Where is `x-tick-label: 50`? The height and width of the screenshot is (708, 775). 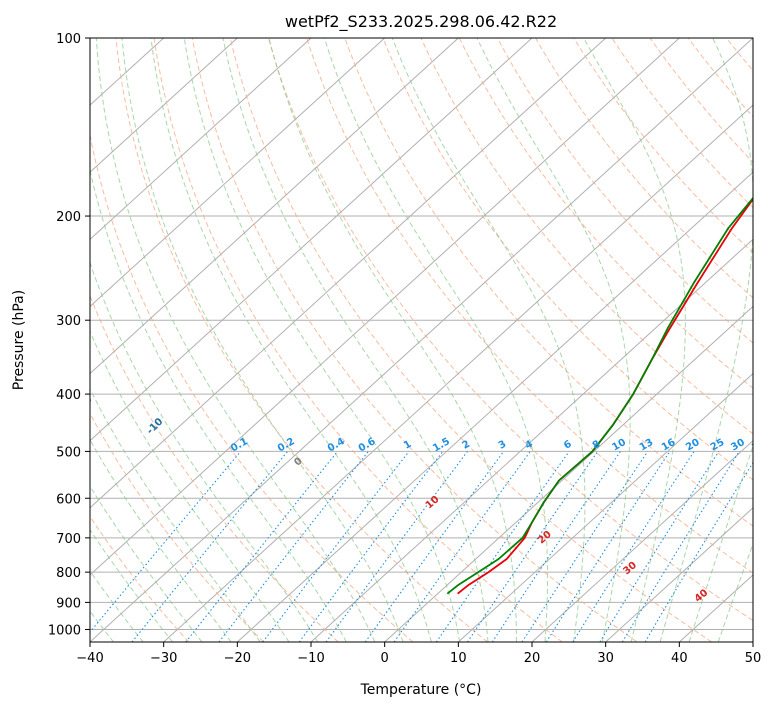 x-tick-label: 50 is located at coordinates (753, 658).